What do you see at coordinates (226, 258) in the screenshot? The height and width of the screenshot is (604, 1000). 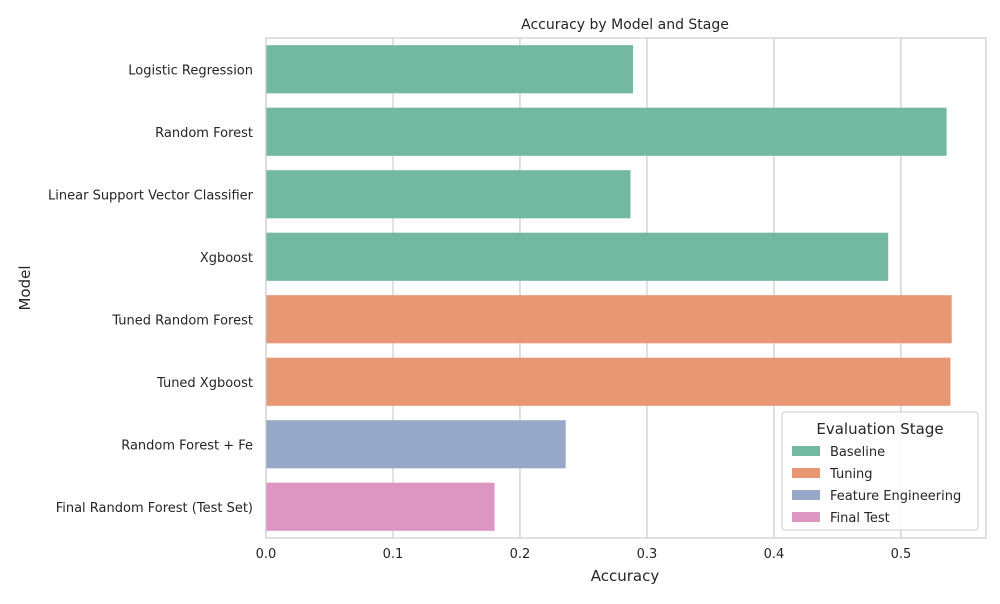 I see `y-tick-label: Xgboost` at bounding box center [226, 258].